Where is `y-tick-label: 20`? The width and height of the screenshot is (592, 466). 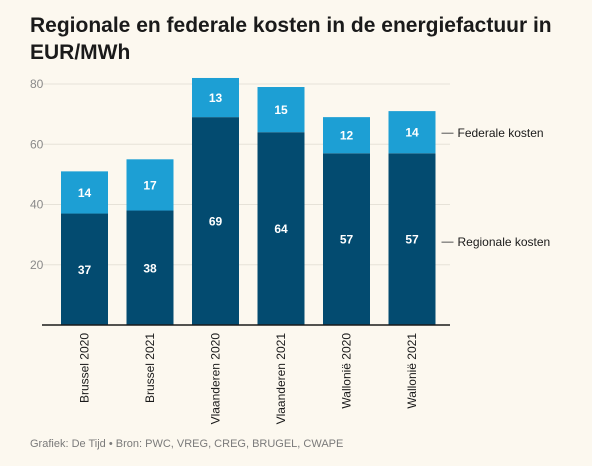 y-tick-label: 20 is located at coordinates (37, 265).